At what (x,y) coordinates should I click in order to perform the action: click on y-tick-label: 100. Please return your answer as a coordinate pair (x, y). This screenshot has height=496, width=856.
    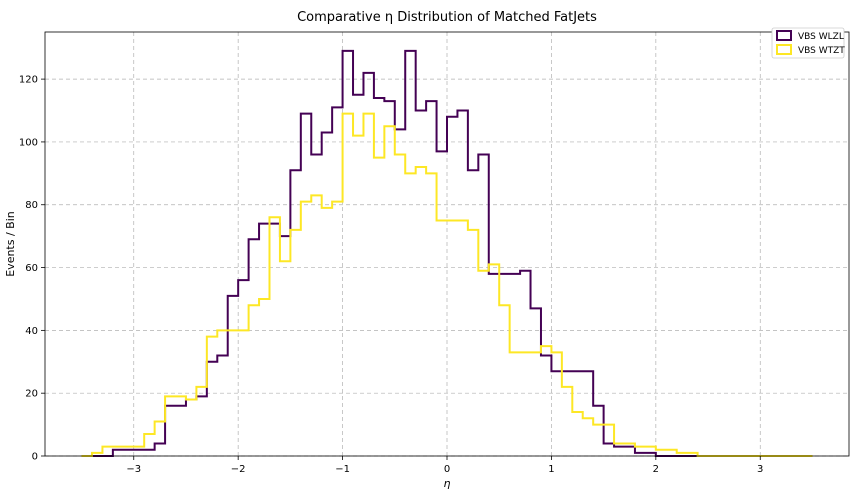
    Looking at the image, I should click on (28, 142).